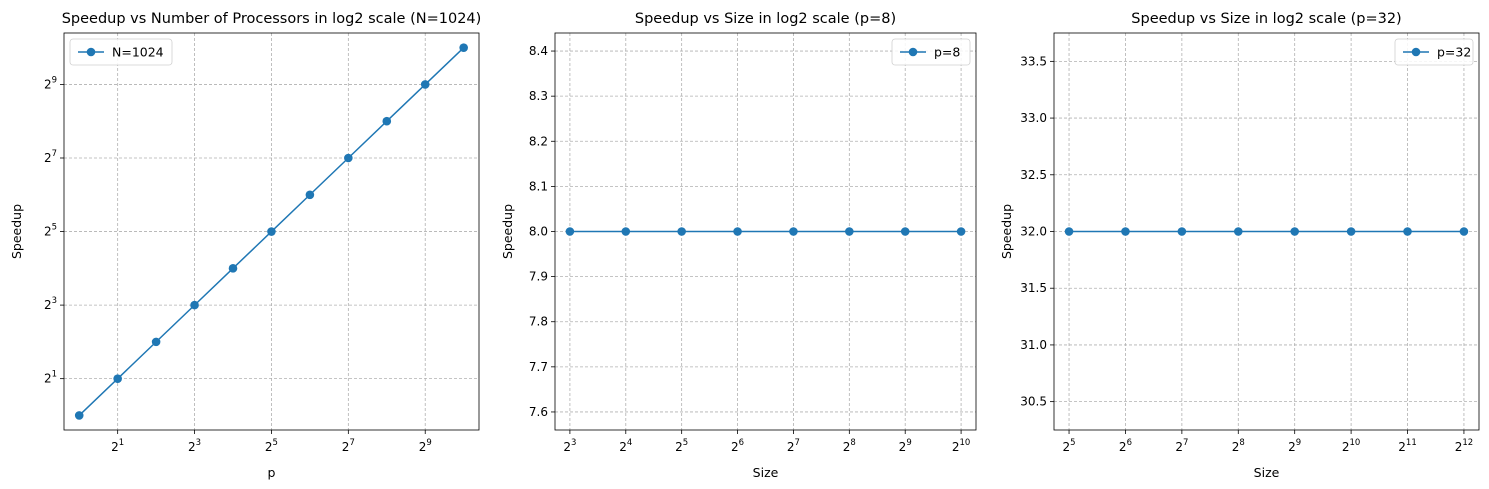  I want to click on y-tick-label: 32.5, so click(1033, 175).